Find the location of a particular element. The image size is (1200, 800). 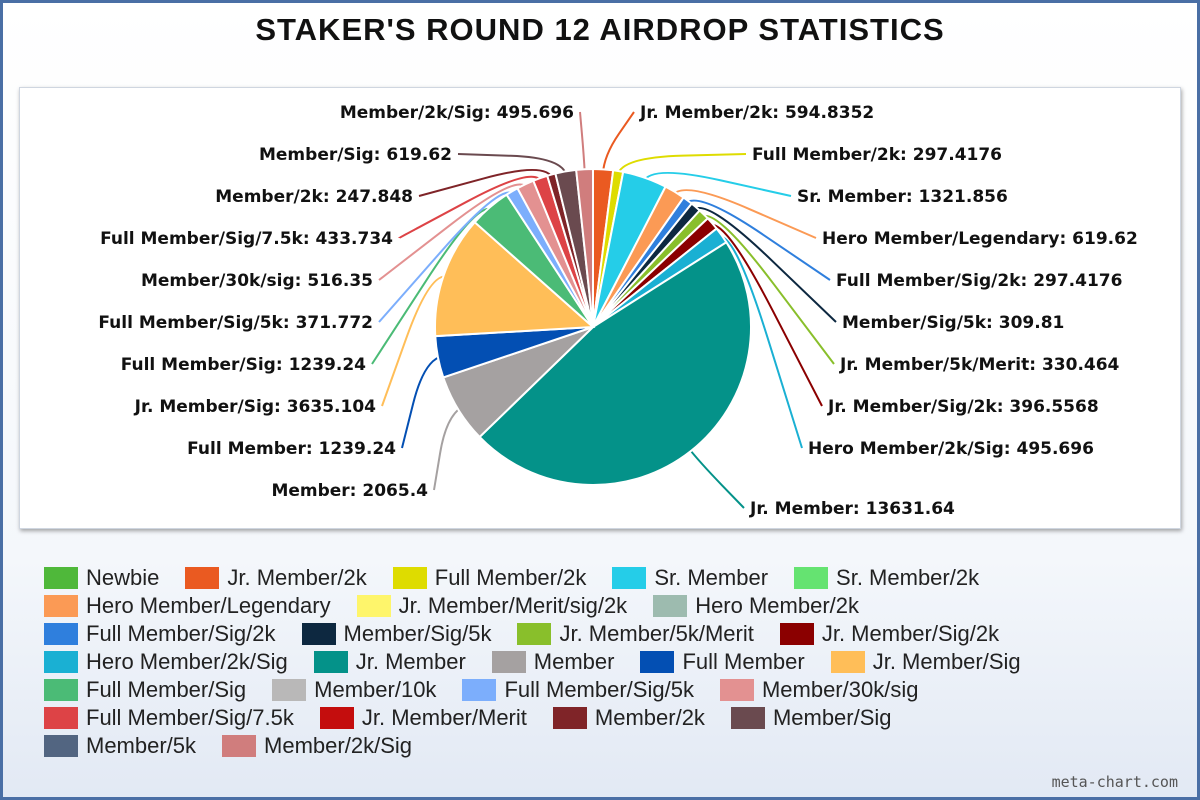

legend-label: Member/Sig/5k is located at coordinates (417, 633).